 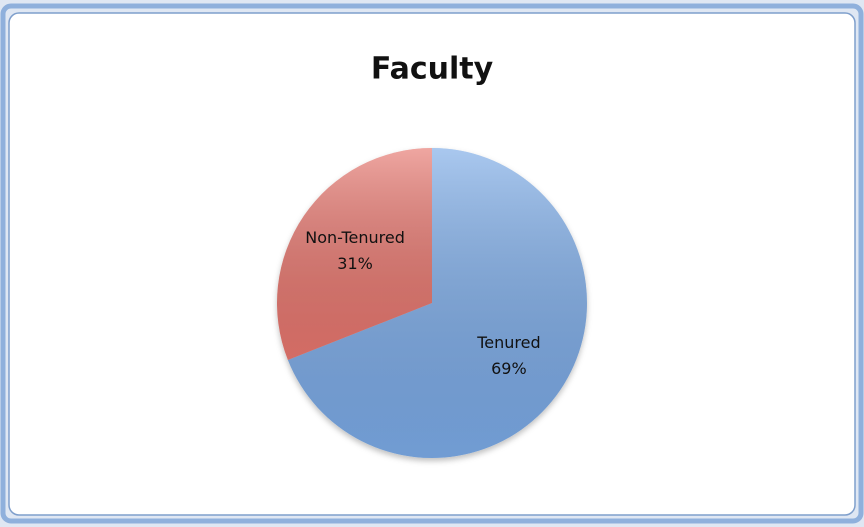 What do you see at coordinates (509, 368) in the screenshot?
I see `slice-value-label: 69%` at bounding box center [509, 368].